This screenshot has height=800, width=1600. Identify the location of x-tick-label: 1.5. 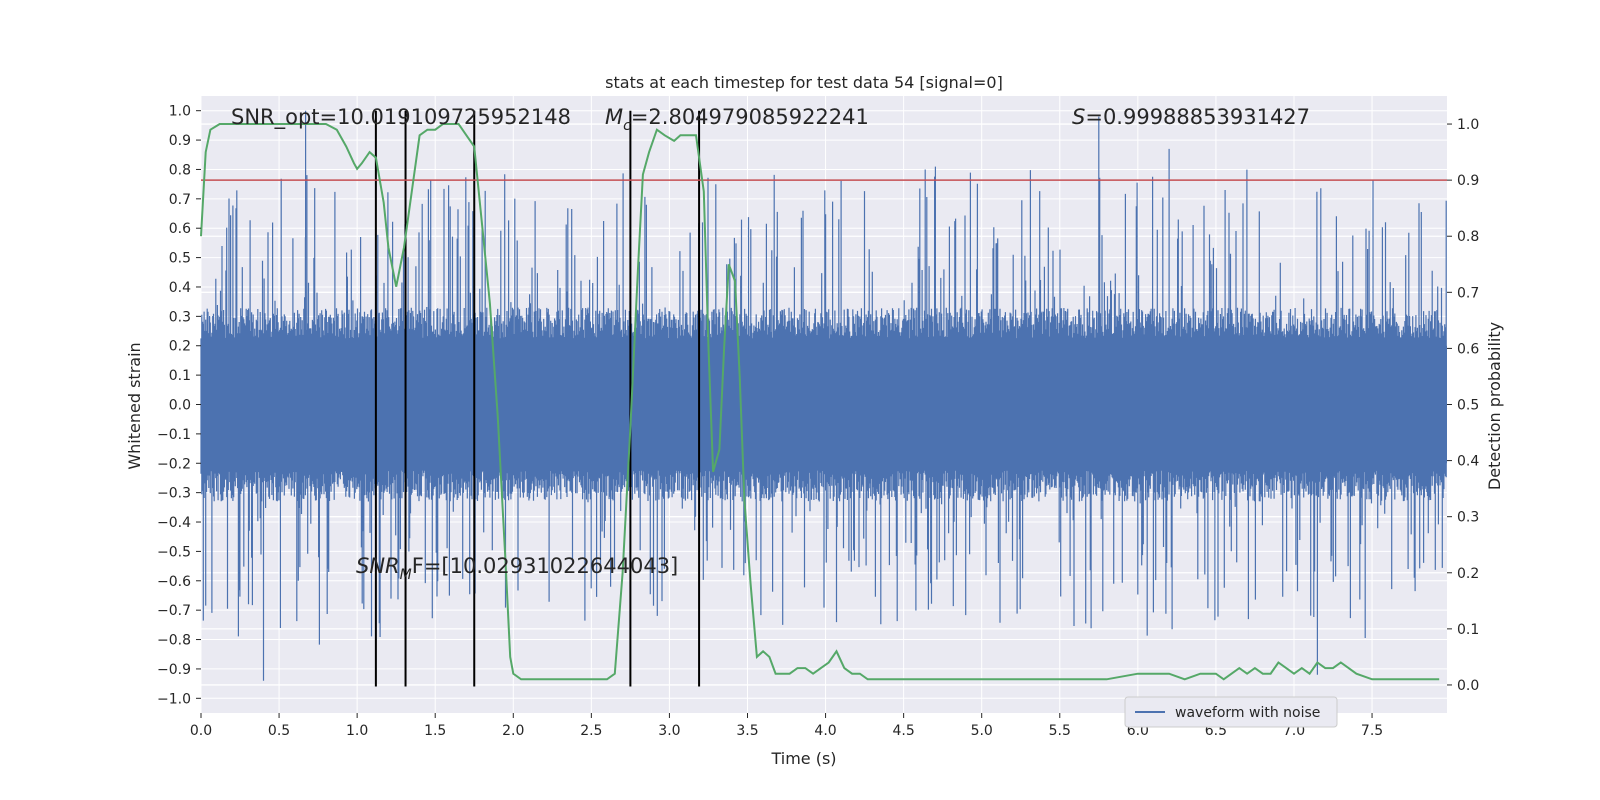
(435, 731).